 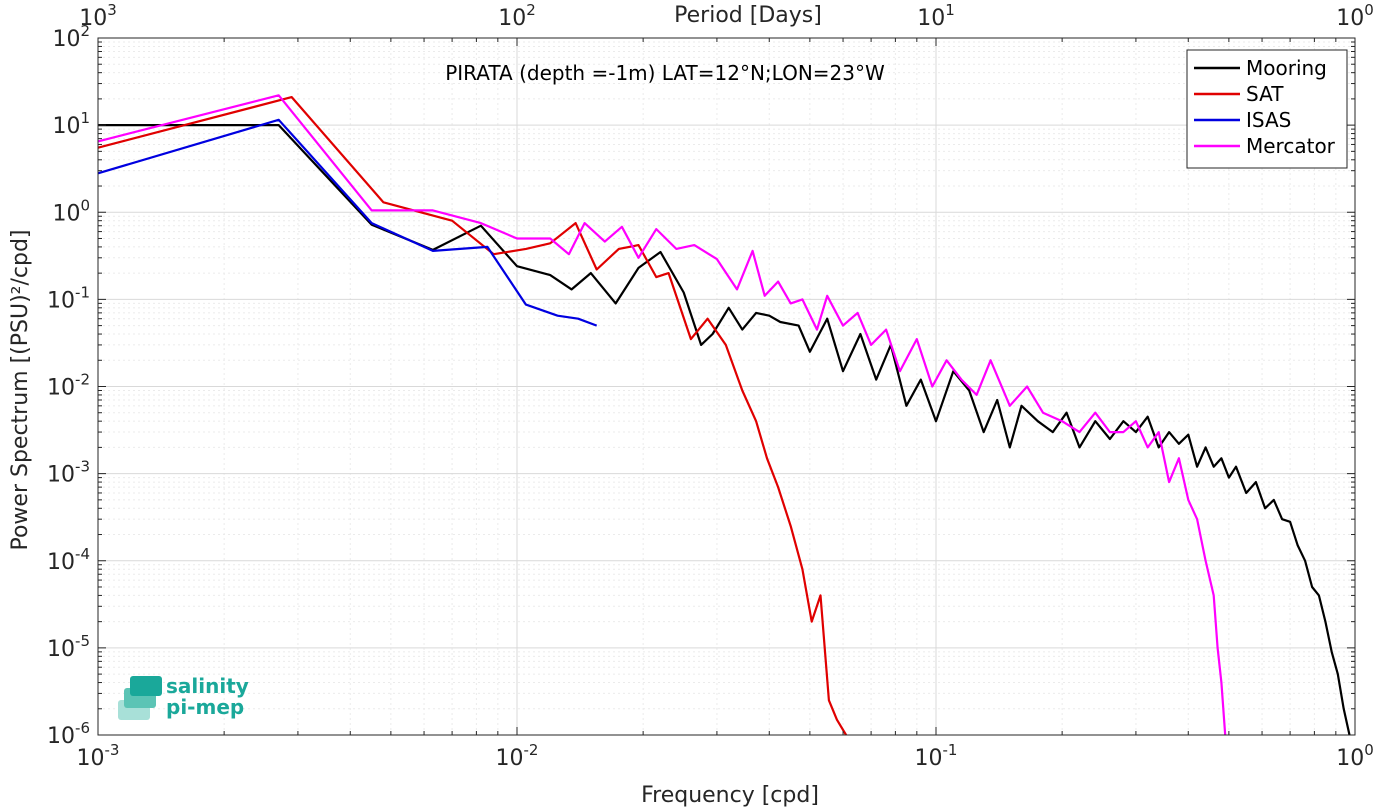 What do you see at coordinates (68, 473) in the screenshot?
I see `y-tick-label: 10⁻³` at bounding box center [68, 473].